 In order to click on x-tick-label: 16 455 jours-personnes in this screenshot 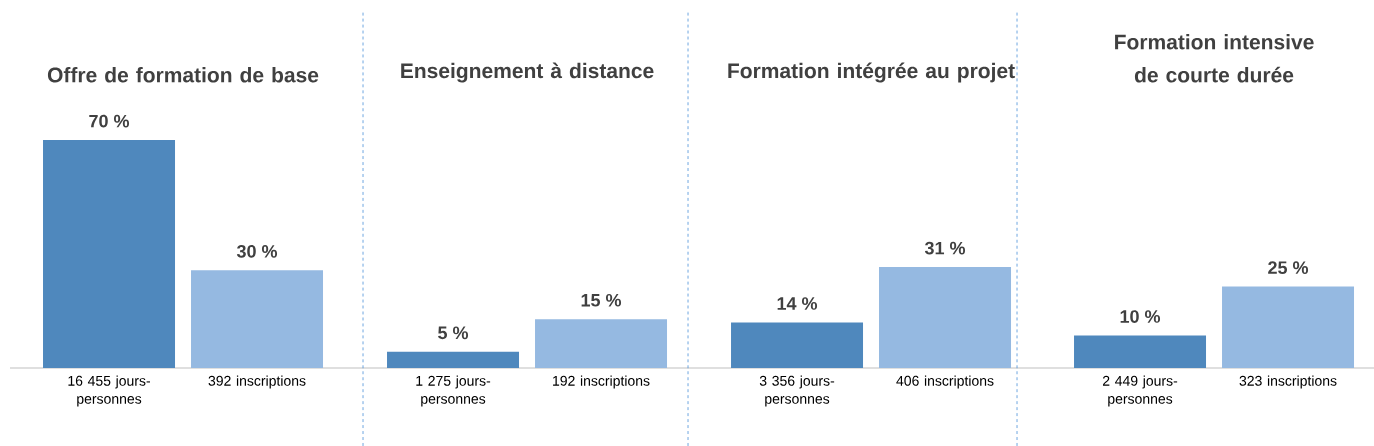, I will do `click(109, 391)`.